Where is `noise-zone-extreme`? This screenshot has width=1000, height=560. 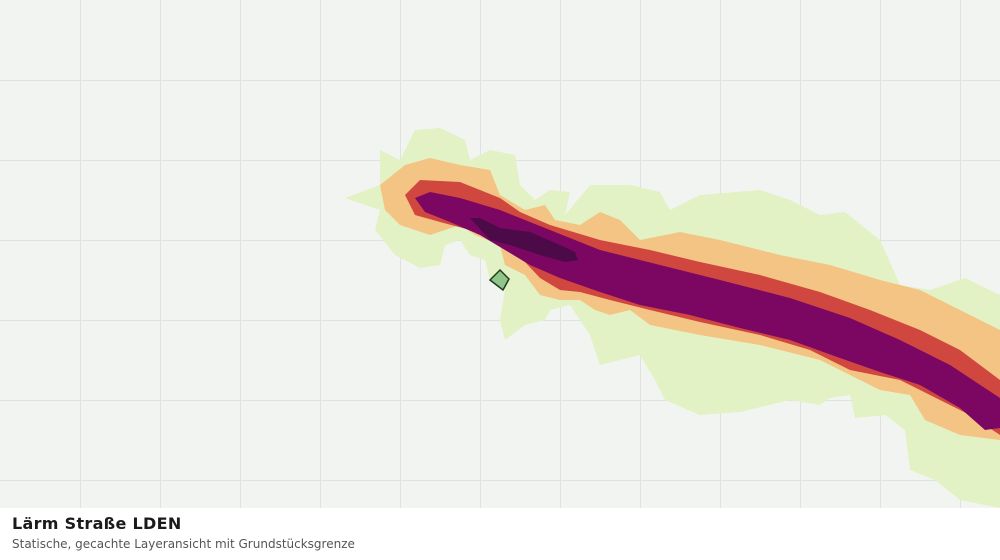 noise-zone-extreme is located at coordinates (524, 240).